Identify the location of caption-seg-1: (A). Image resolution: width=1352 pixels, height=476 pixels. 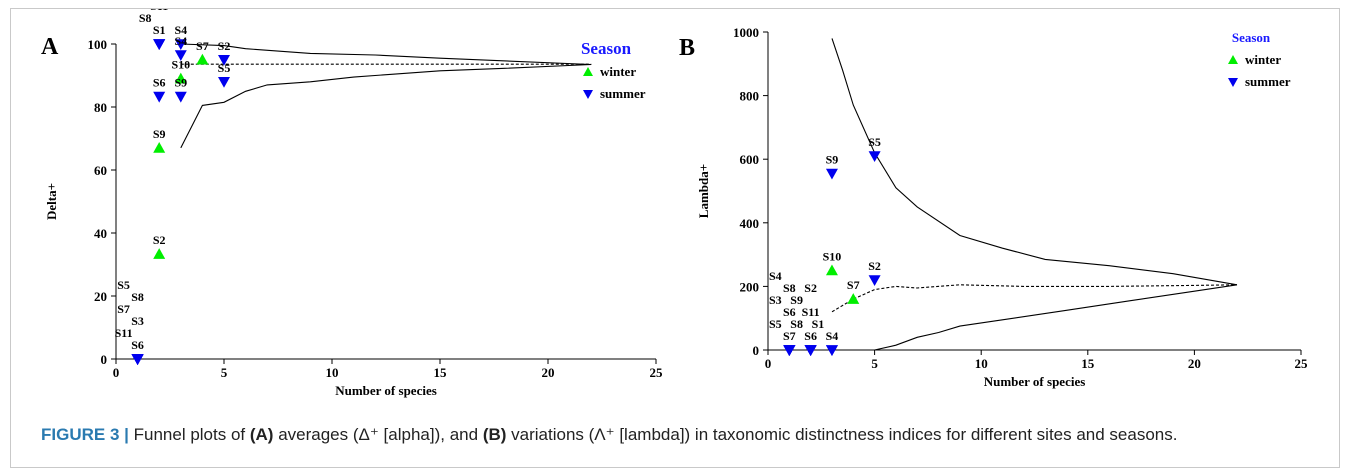
(261, 434).